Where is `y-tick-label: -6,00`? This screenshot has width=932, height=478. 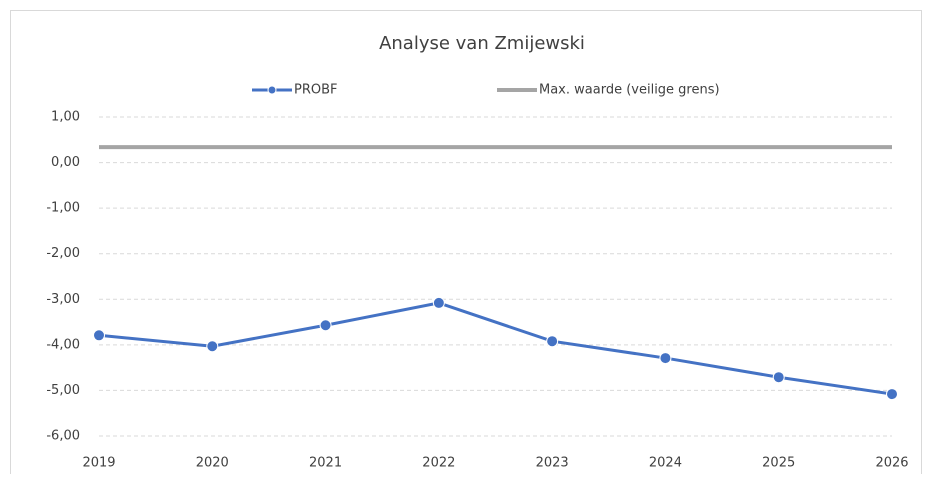 y-tick-label: -6,00 is located at coordinates (63, 436).